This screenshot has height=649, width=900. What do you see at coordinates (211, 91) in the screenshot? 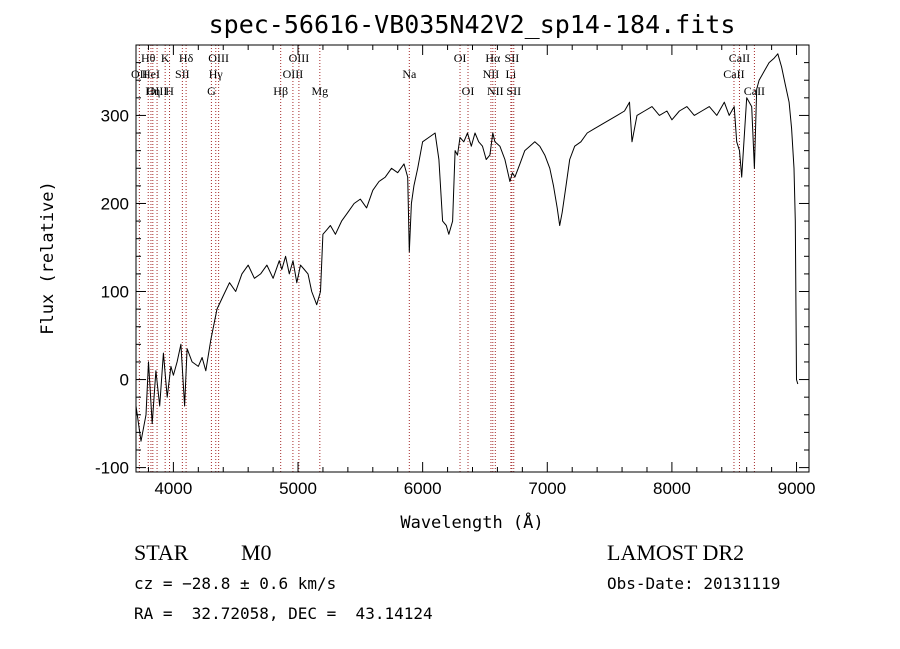
I see `marker-label: G` at bounding box center [211, 91].